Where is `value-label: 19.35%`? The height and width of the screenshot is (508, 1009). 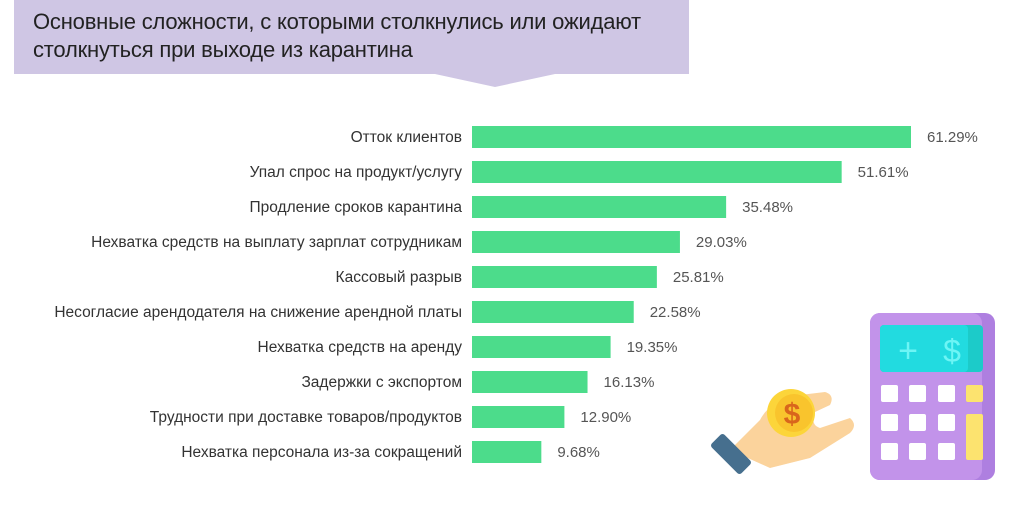
value-label: 19.35% is located at coordinates (652, 347).